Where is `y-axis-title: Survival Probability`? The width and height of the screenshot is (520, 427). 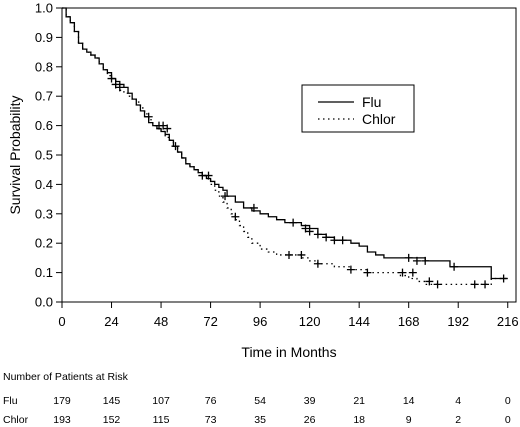
y-axis-title: Survival Probability is located at coordinates (15, 154).